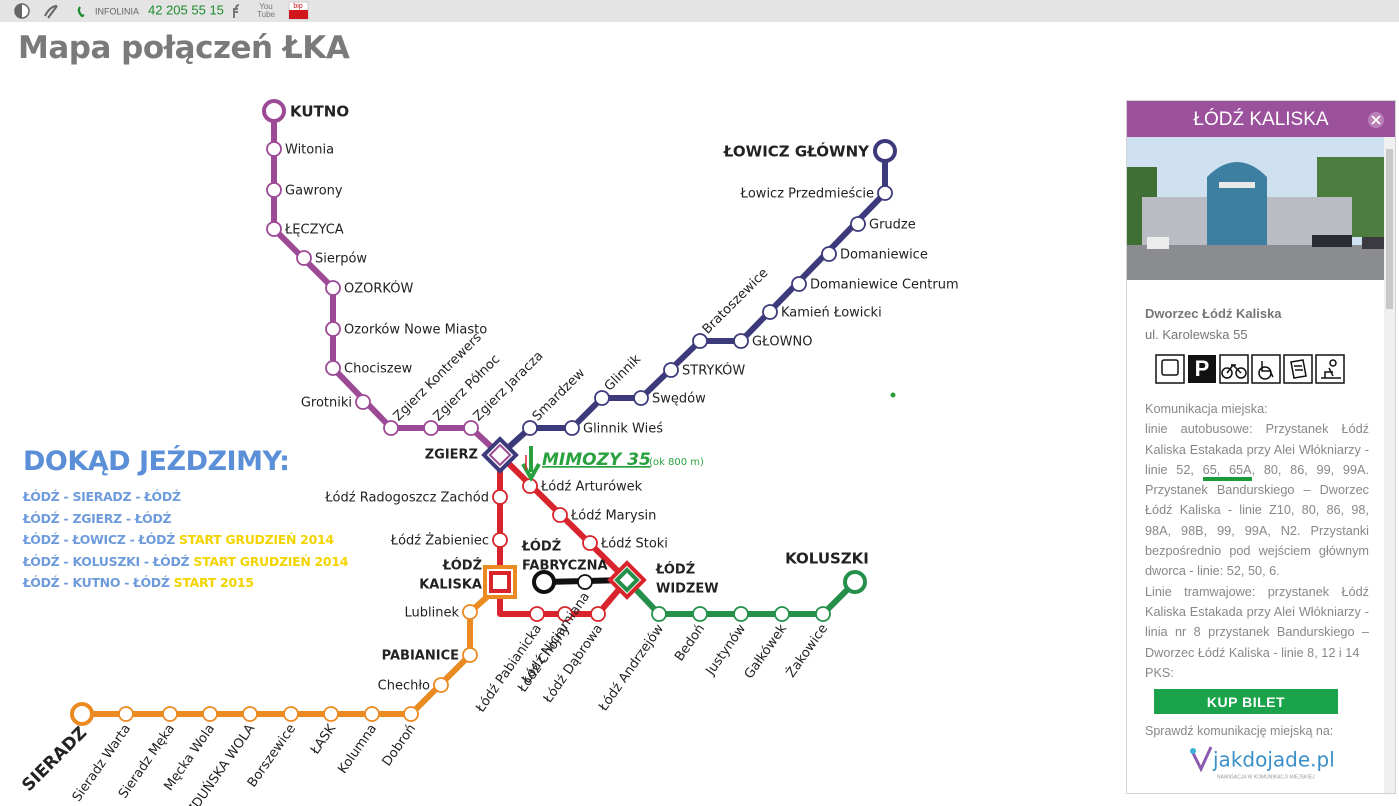  Describe the element at coordinates (97, 518) in the screenshot. I see `route-name: ŁÓDŹ - ZGIERZ - ŁÓDŹ` at that location.